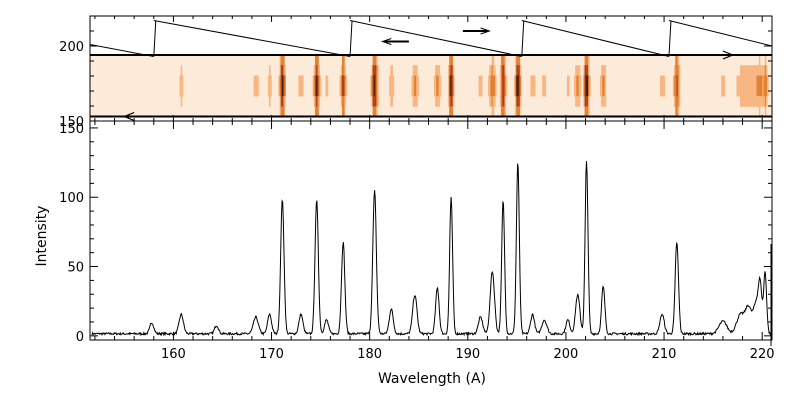 Image resolution: width=800 pixels, height=404 pixels. Describe the element at coordinates (155, 38) in the screenshot. I see `scan-jump` at that location.